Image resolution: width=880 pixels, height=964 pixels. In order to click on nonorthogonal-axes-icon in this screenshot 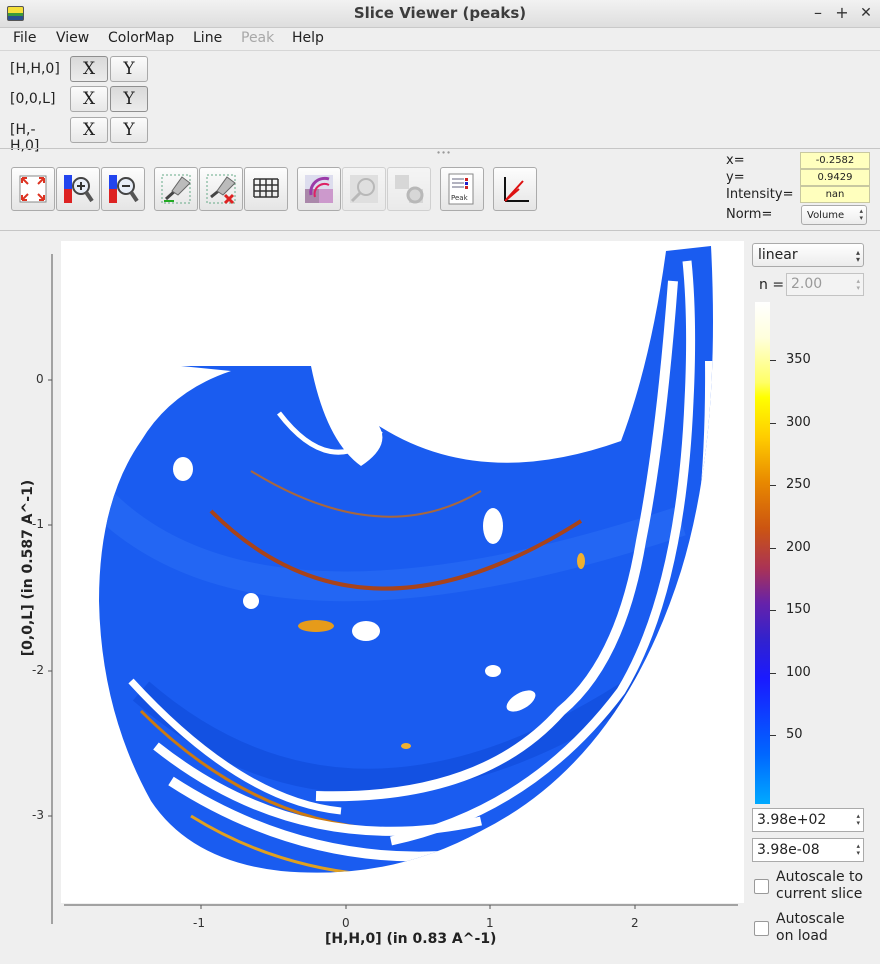, I will do `click(516, 189)`.